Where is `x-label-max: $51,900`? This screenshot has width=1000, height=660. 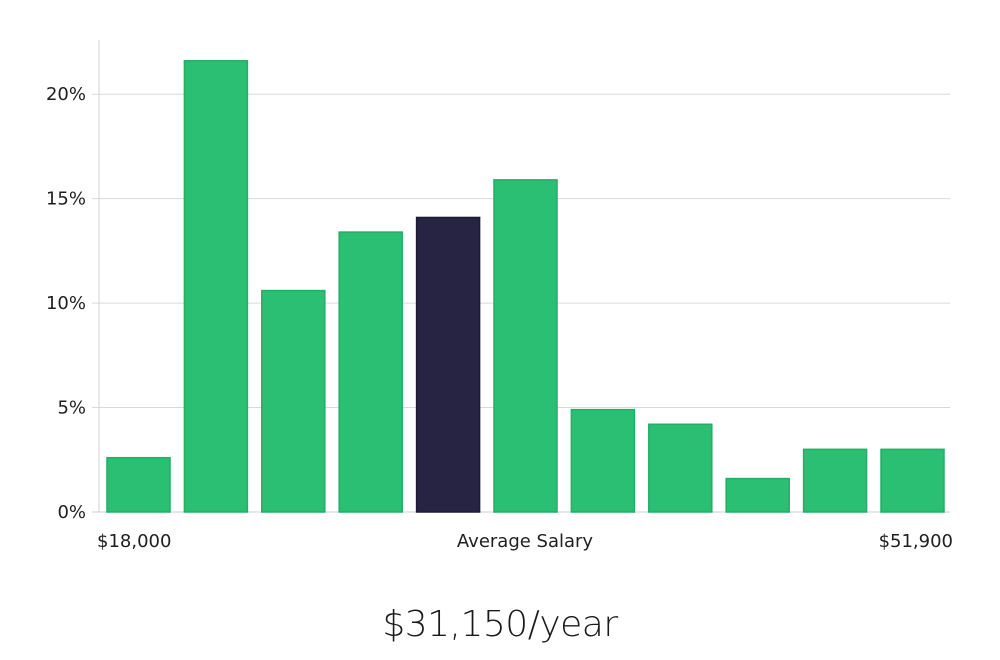 x-label-max: $51,900 is located at coordinates (916, 541).